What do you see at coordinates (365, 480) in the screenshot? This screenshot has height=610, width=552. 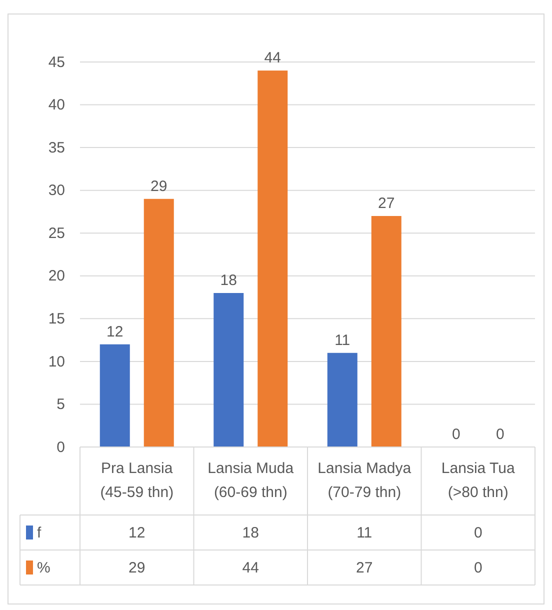 I see `x-tick-label: Lansia Madya (70-79 thn)` at bounding box center [365, 480].